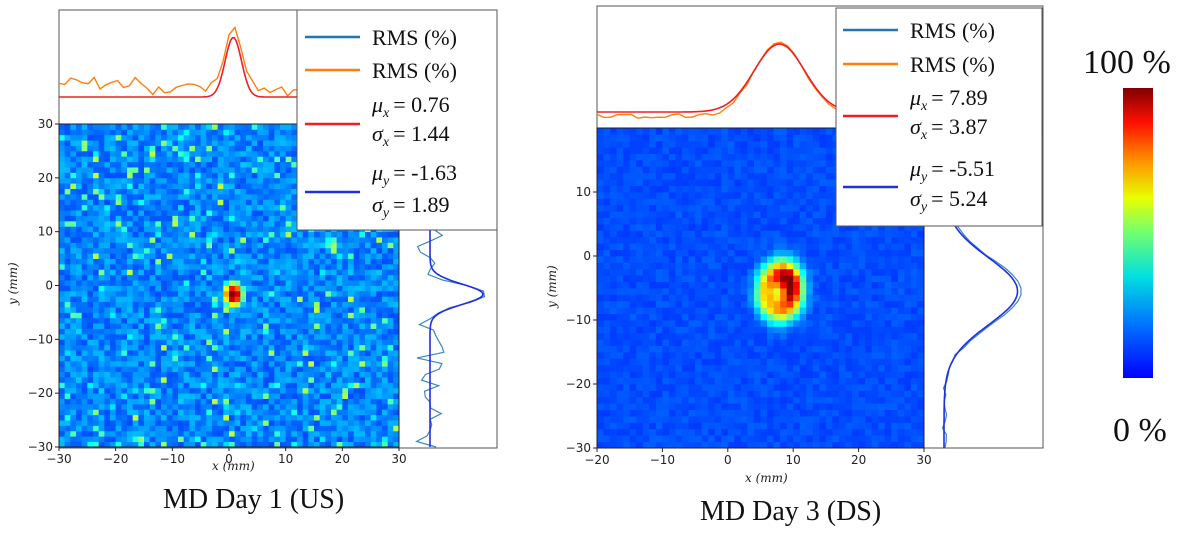 Image resolution: width=1196 pixels, height=535 pixels. Describe the element at coordinates (115, 459) in the screenshot. I see `x-tick-label: −20` at that location.